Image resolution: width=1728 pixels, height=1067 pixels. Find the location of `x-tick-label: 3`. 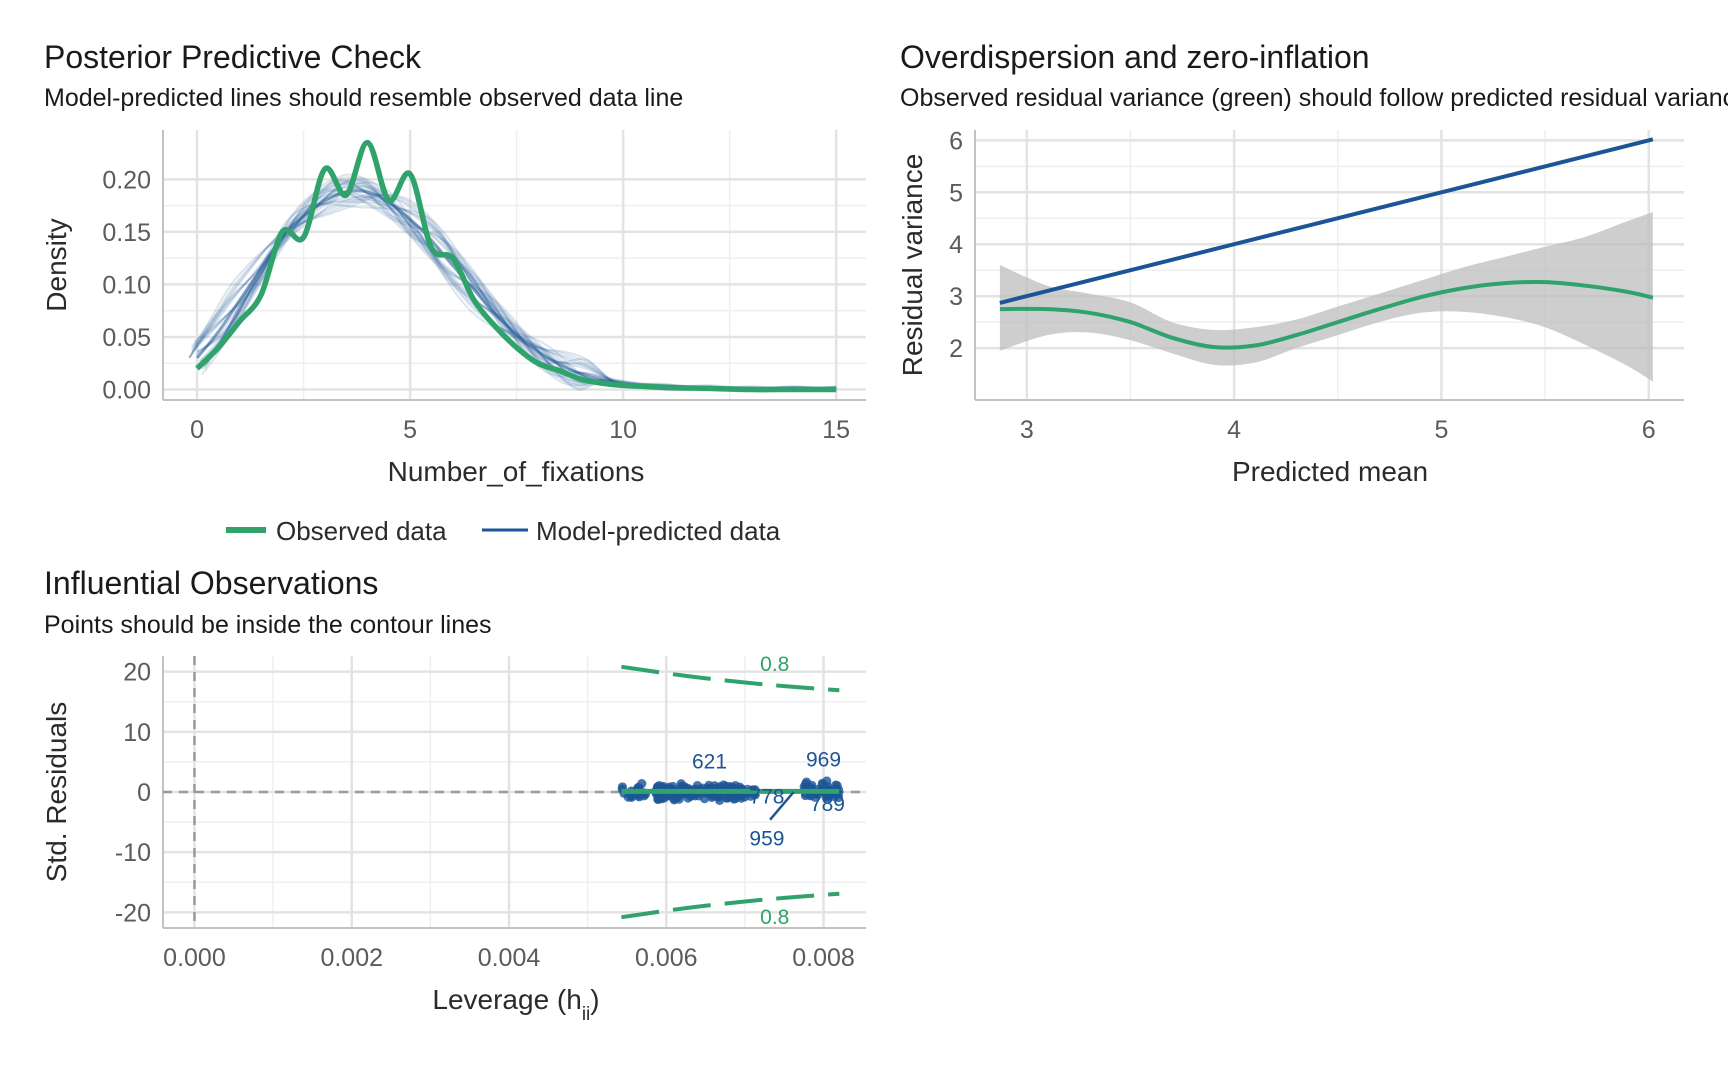

x-tick-label: 3 is located at coordinates (1027, 430).